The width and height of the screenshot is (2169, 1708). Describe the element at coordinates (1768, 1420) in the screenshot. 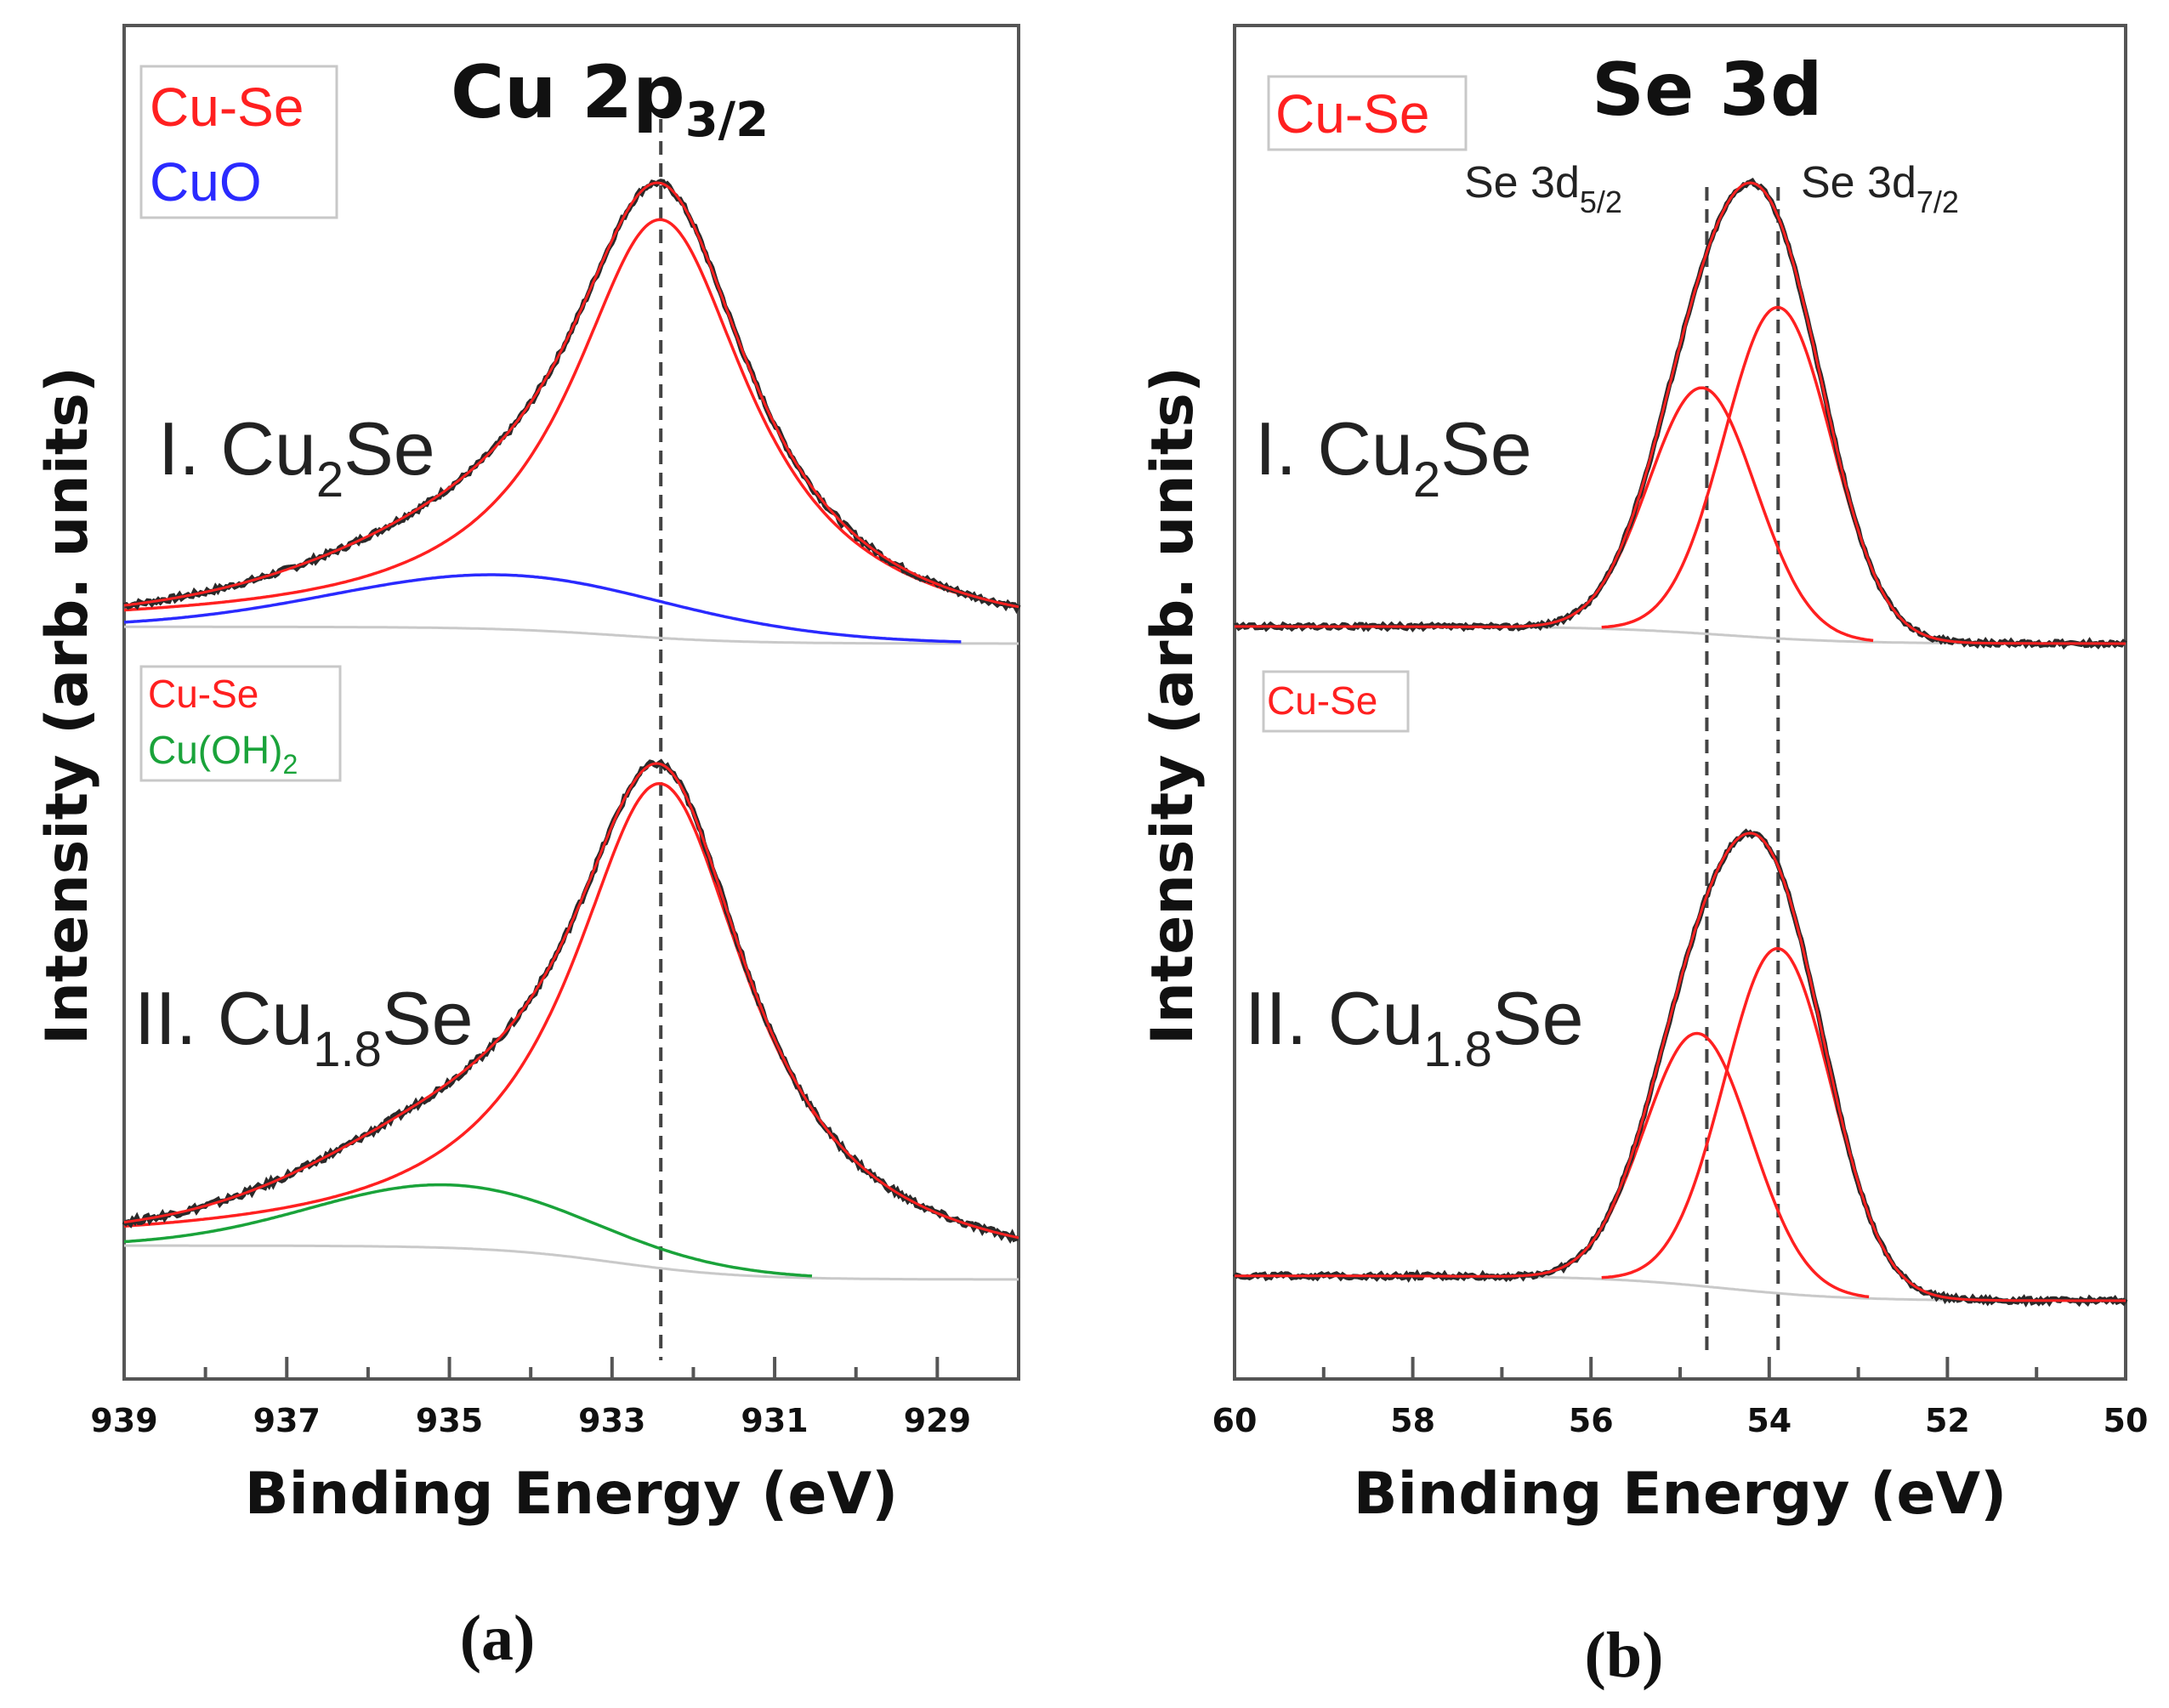

I see `x-tick-label: 54` at that location.